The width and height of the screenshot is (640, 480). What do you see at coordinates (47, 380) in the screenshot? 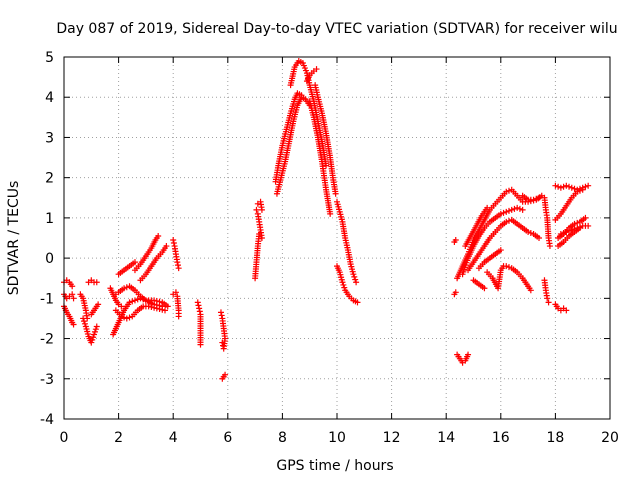
I see `y-tick-label: -3` at bounding box center [47, 380].